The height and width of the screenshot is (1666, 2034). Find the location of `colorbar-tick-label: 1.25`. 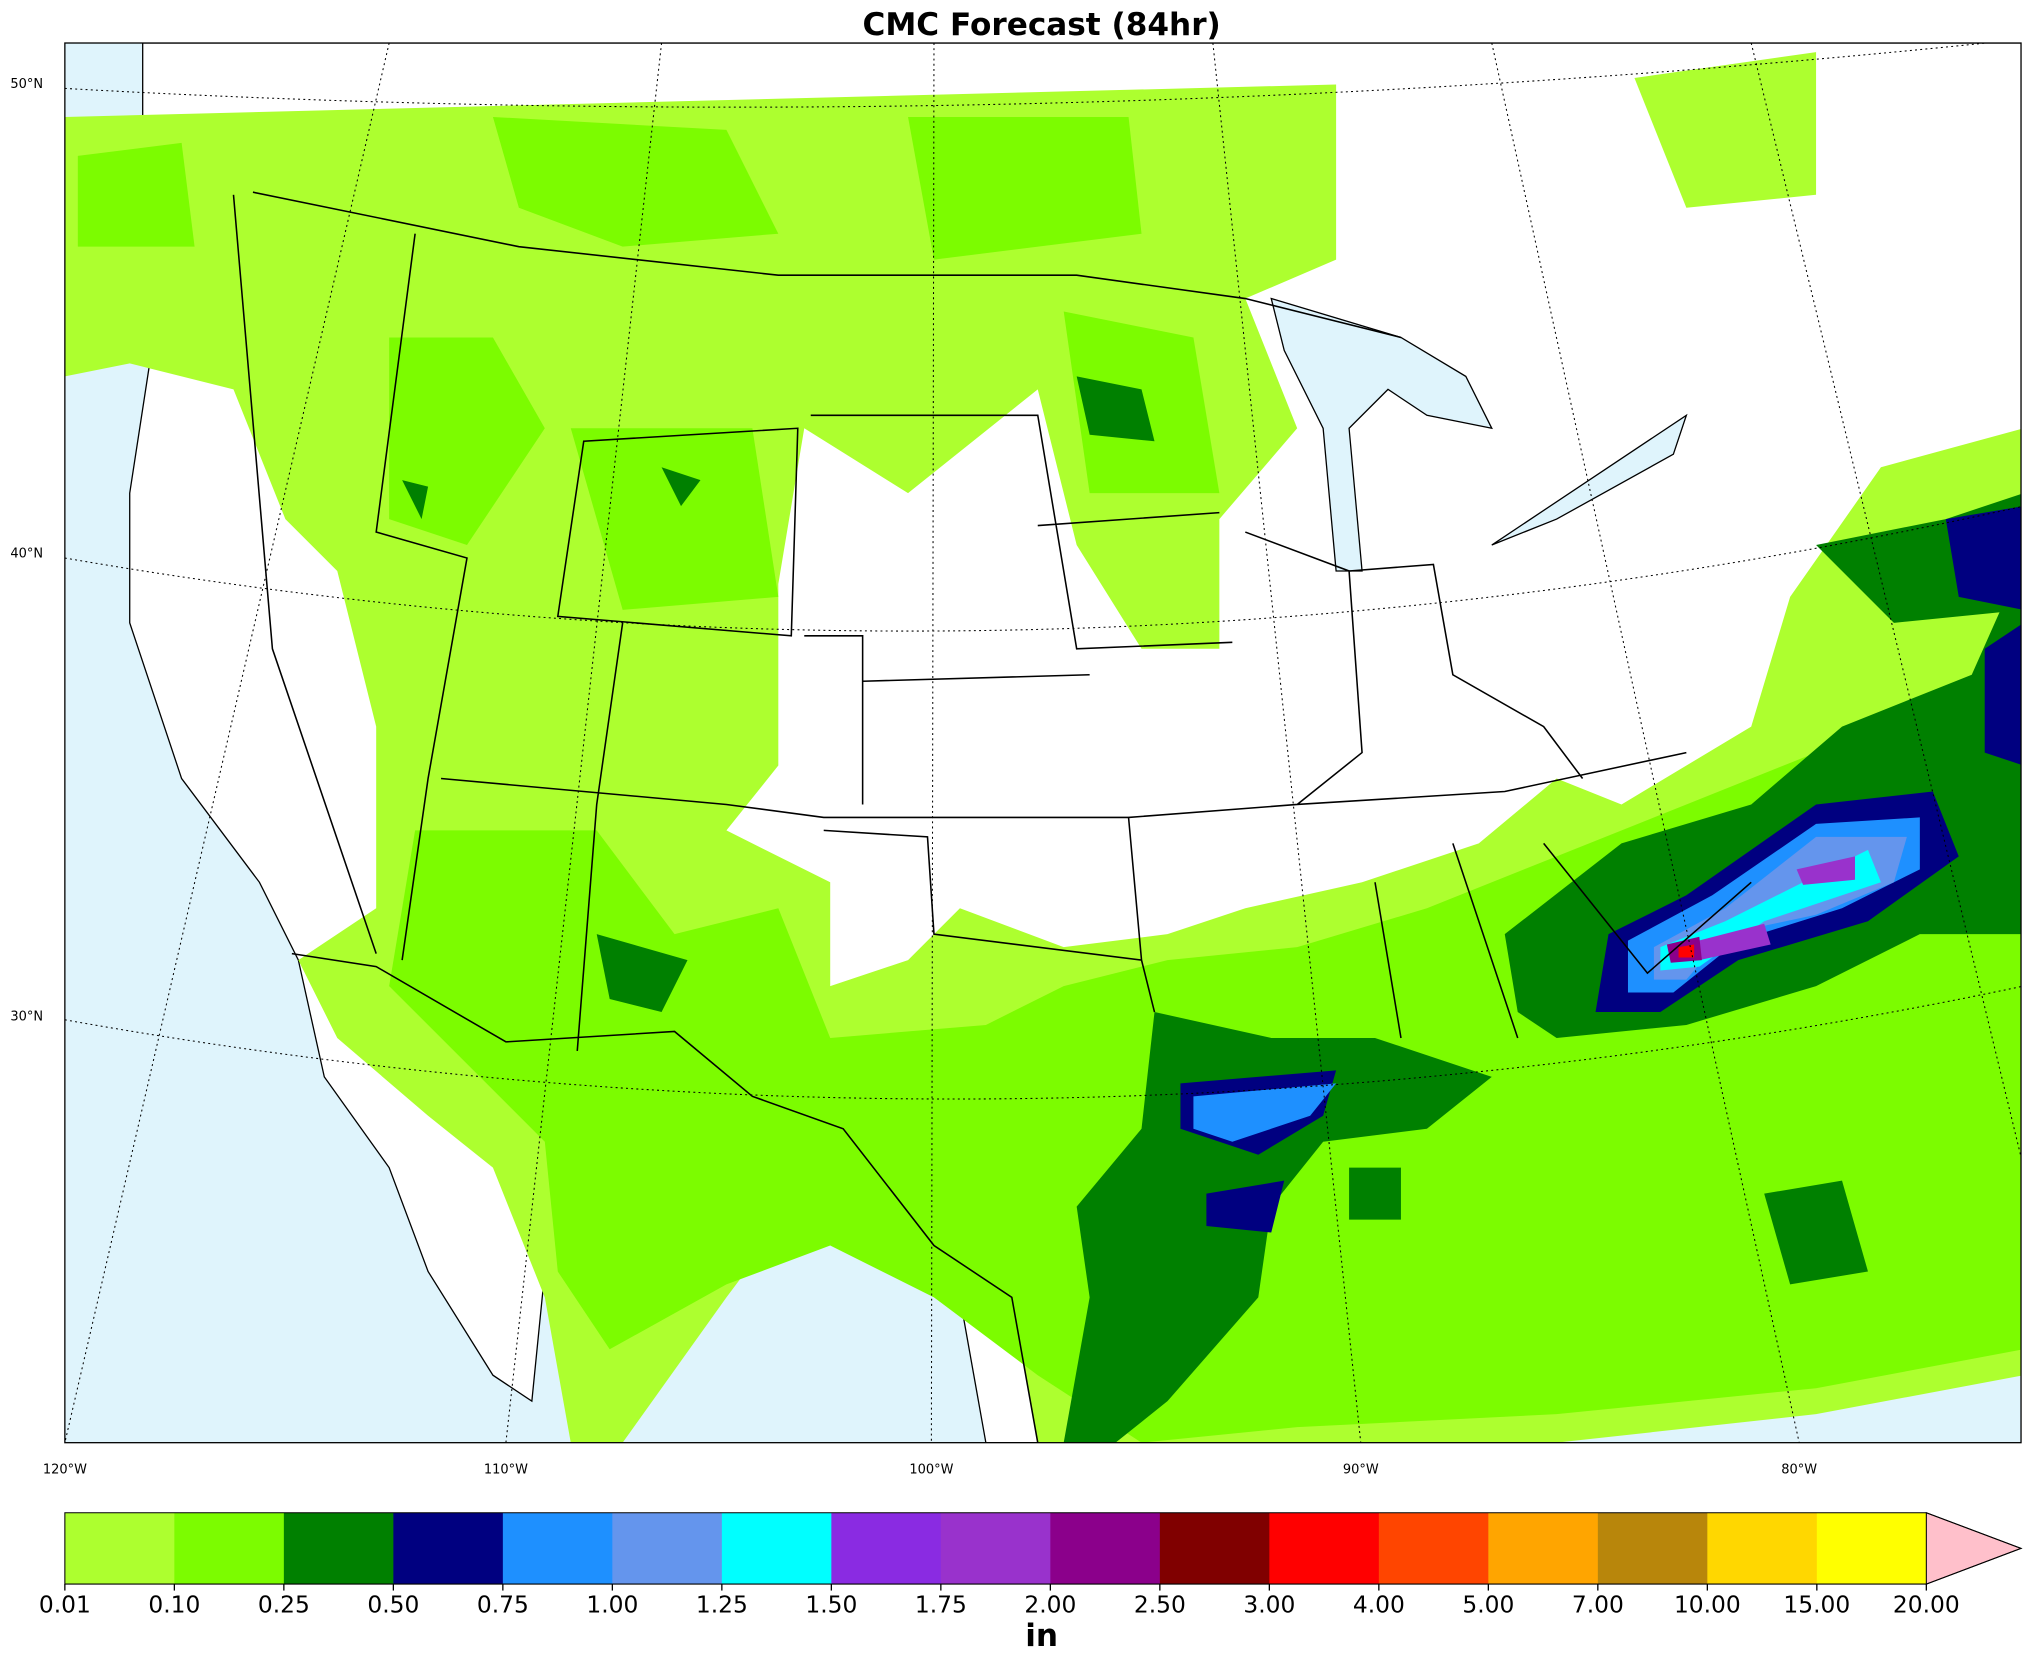

colorbar-tick-label: 1.25 is located at coordinates (722, 1605).